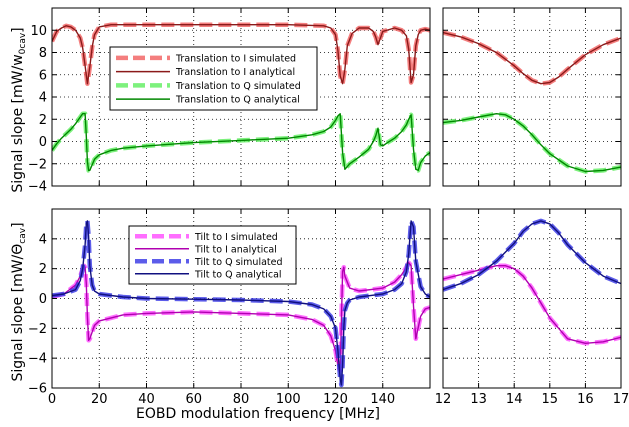 This screenshot has width=629, height=427. Describe the element at coordinates (585, 399) in the screenshot. I see `x-tick-label: 16` at that location.